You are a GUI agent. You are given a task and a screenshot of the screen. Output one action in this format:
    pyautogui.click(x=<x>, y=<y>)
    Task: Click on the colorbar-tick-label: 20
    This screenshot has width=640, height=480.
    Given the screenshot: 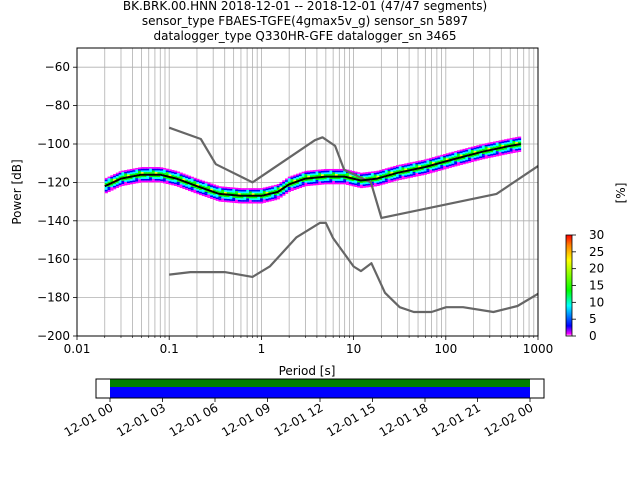 What is the action you would take?
    pyautogui.click(x=596, y=269)
    